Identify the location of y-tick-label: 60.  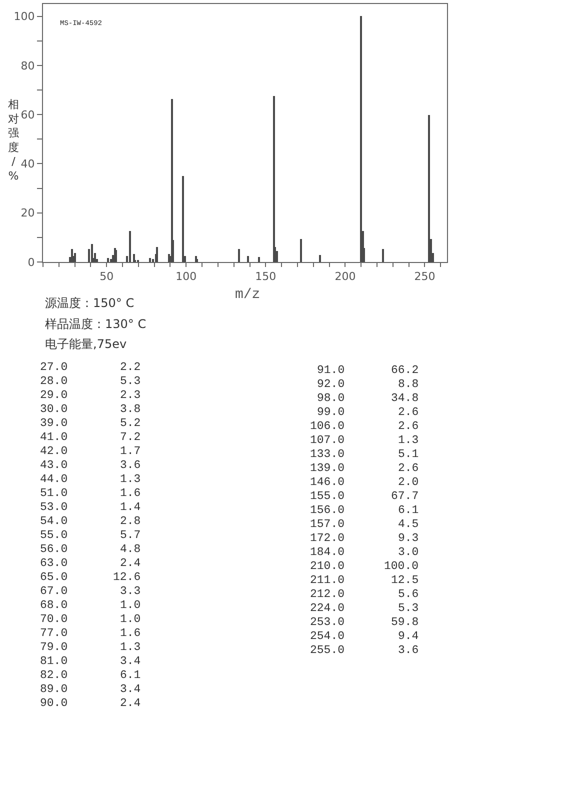
(27, 115).